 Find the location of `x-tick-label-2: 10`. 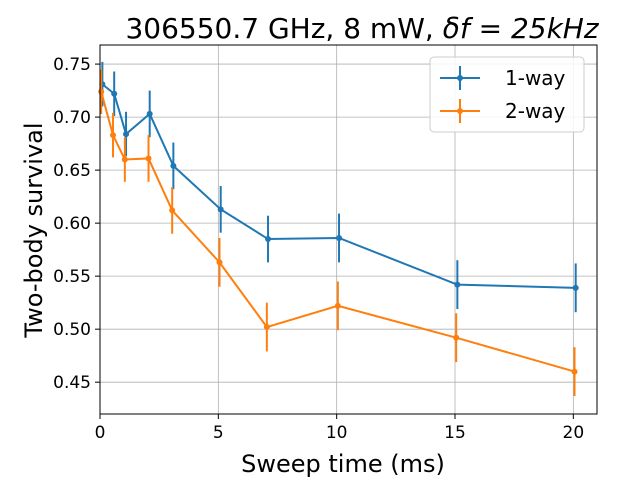

x-tick-label-2: 10 is located at coordinates (337, 433).